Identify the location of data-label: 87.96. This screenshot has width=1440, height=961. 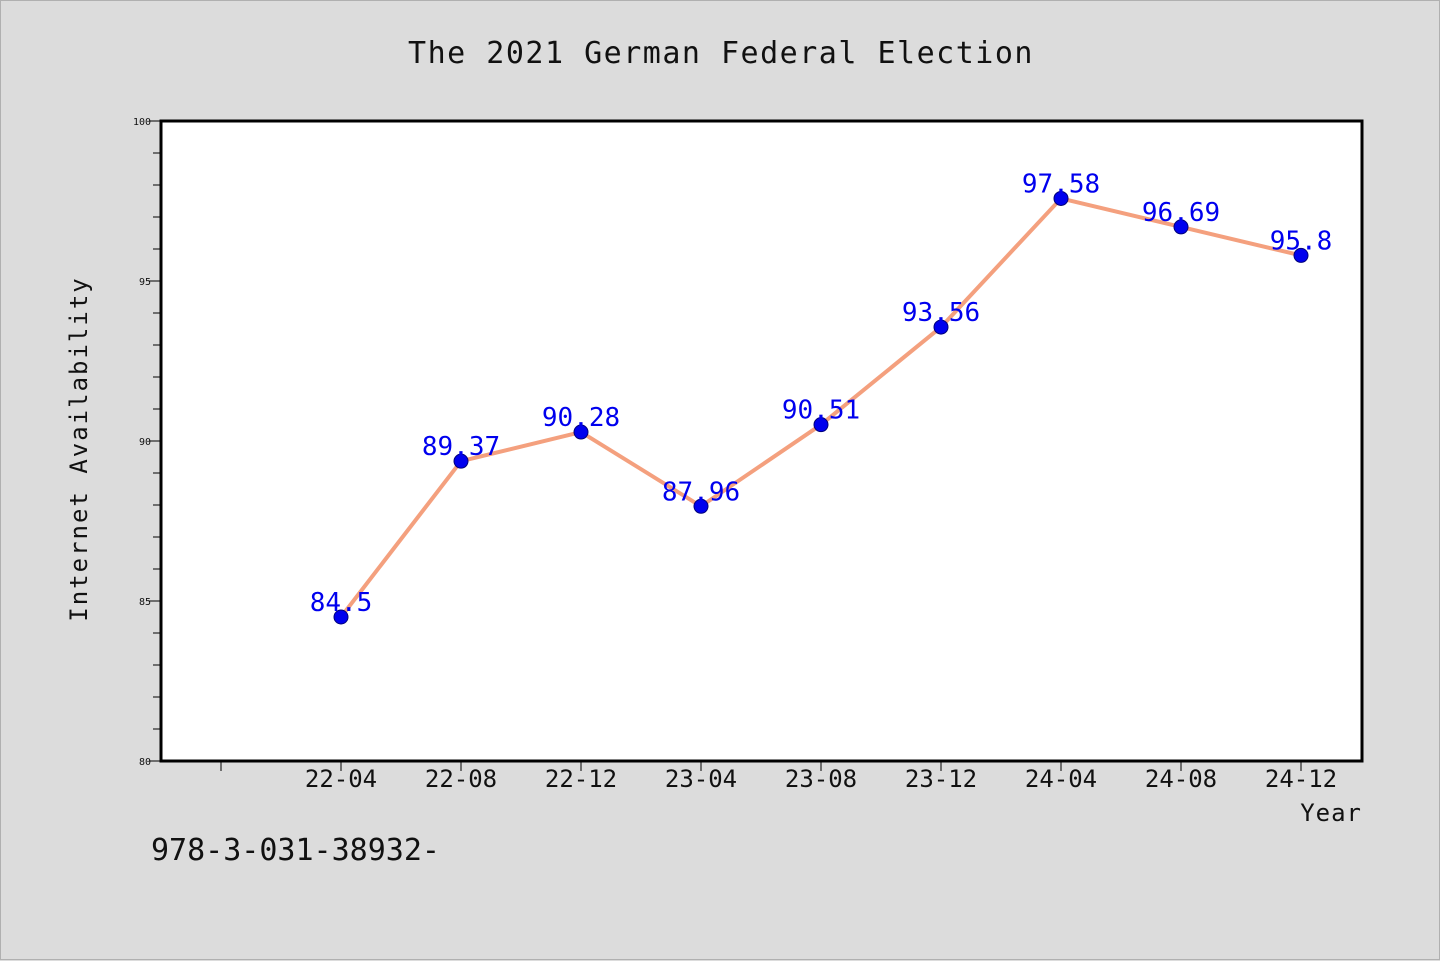
(701, 492).